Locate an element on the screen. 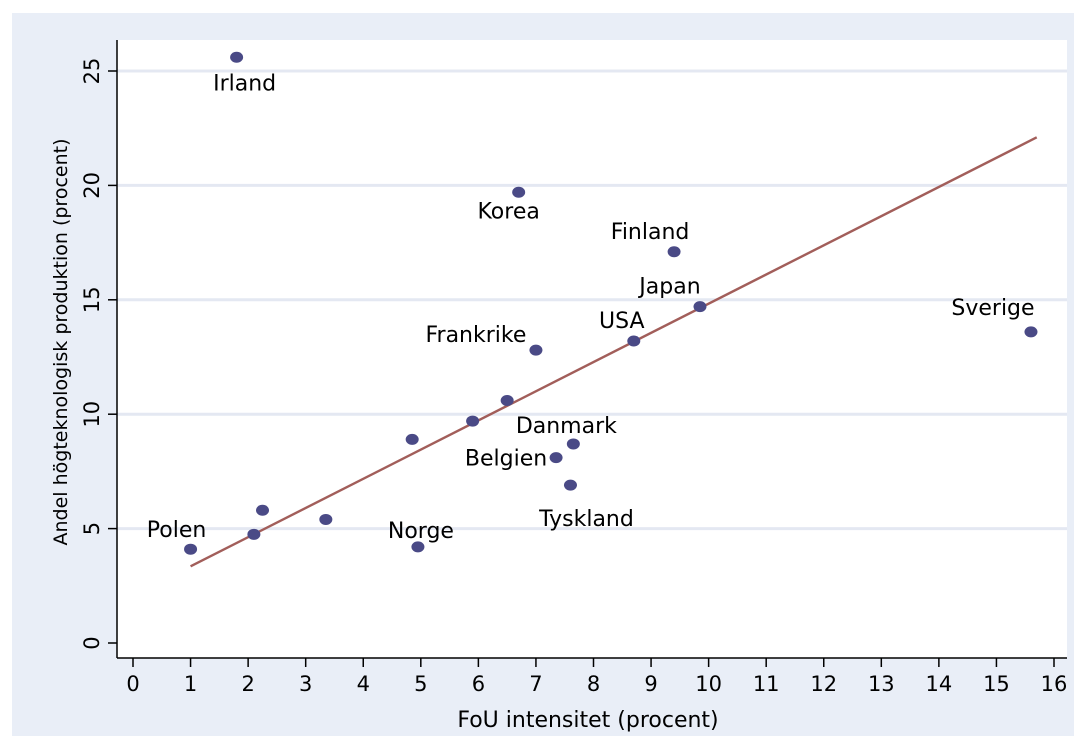 This screenshot has width=1084, height=749. data-point-tyskland is located at coordinates (570, 485).